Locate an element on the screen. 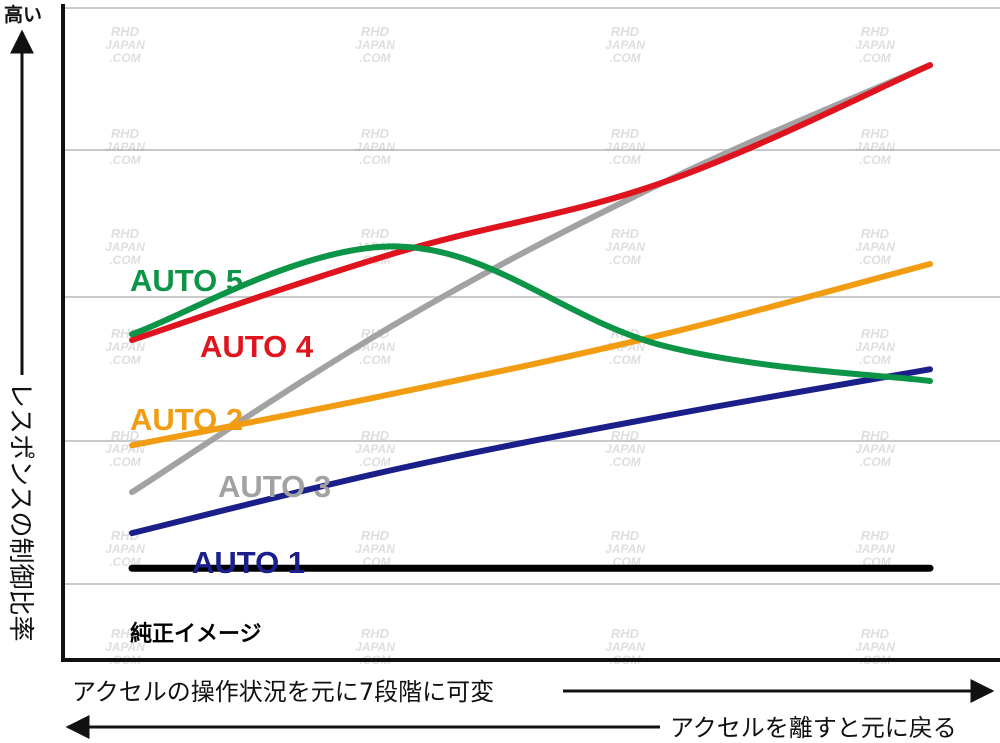 This screenshot has height=743, width=1000. series-label: AUTO 2 is located at coordinates (186, 419).